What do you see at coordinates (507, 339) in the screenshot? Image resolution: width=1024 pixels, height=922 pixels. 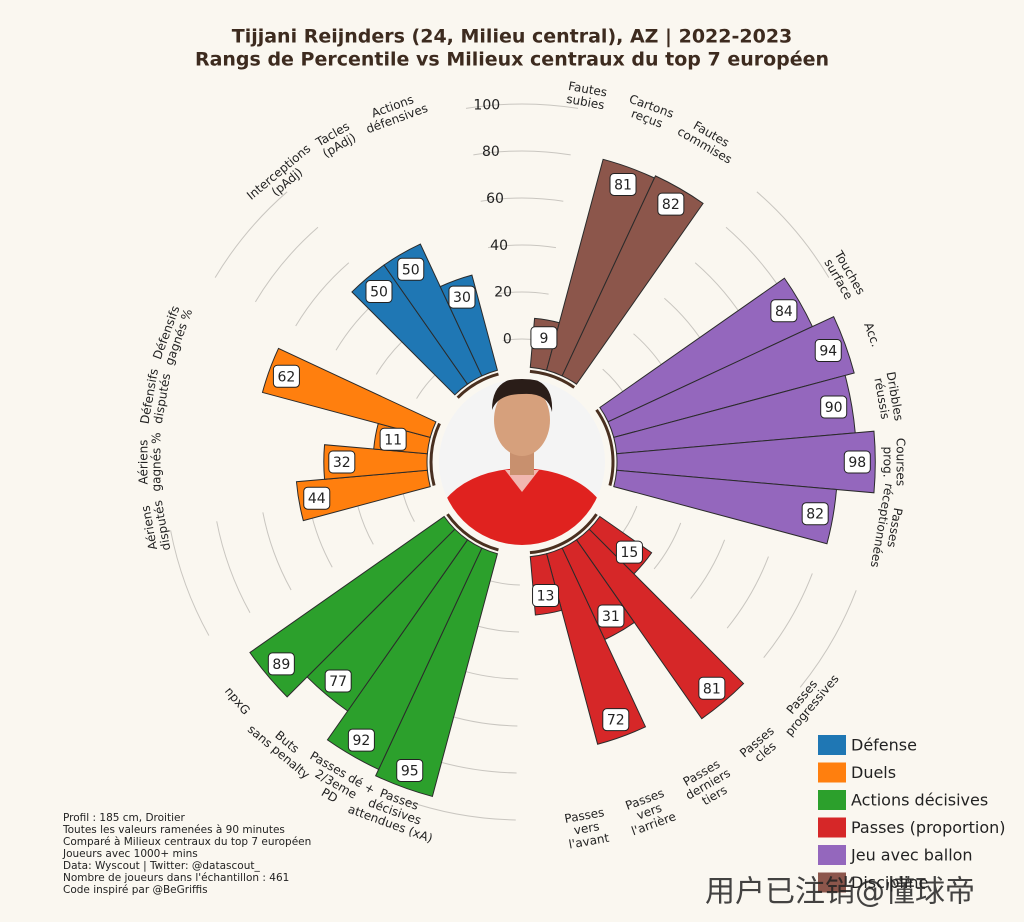 I see `r-tick-label: 0` at bounding box center [507, 339].